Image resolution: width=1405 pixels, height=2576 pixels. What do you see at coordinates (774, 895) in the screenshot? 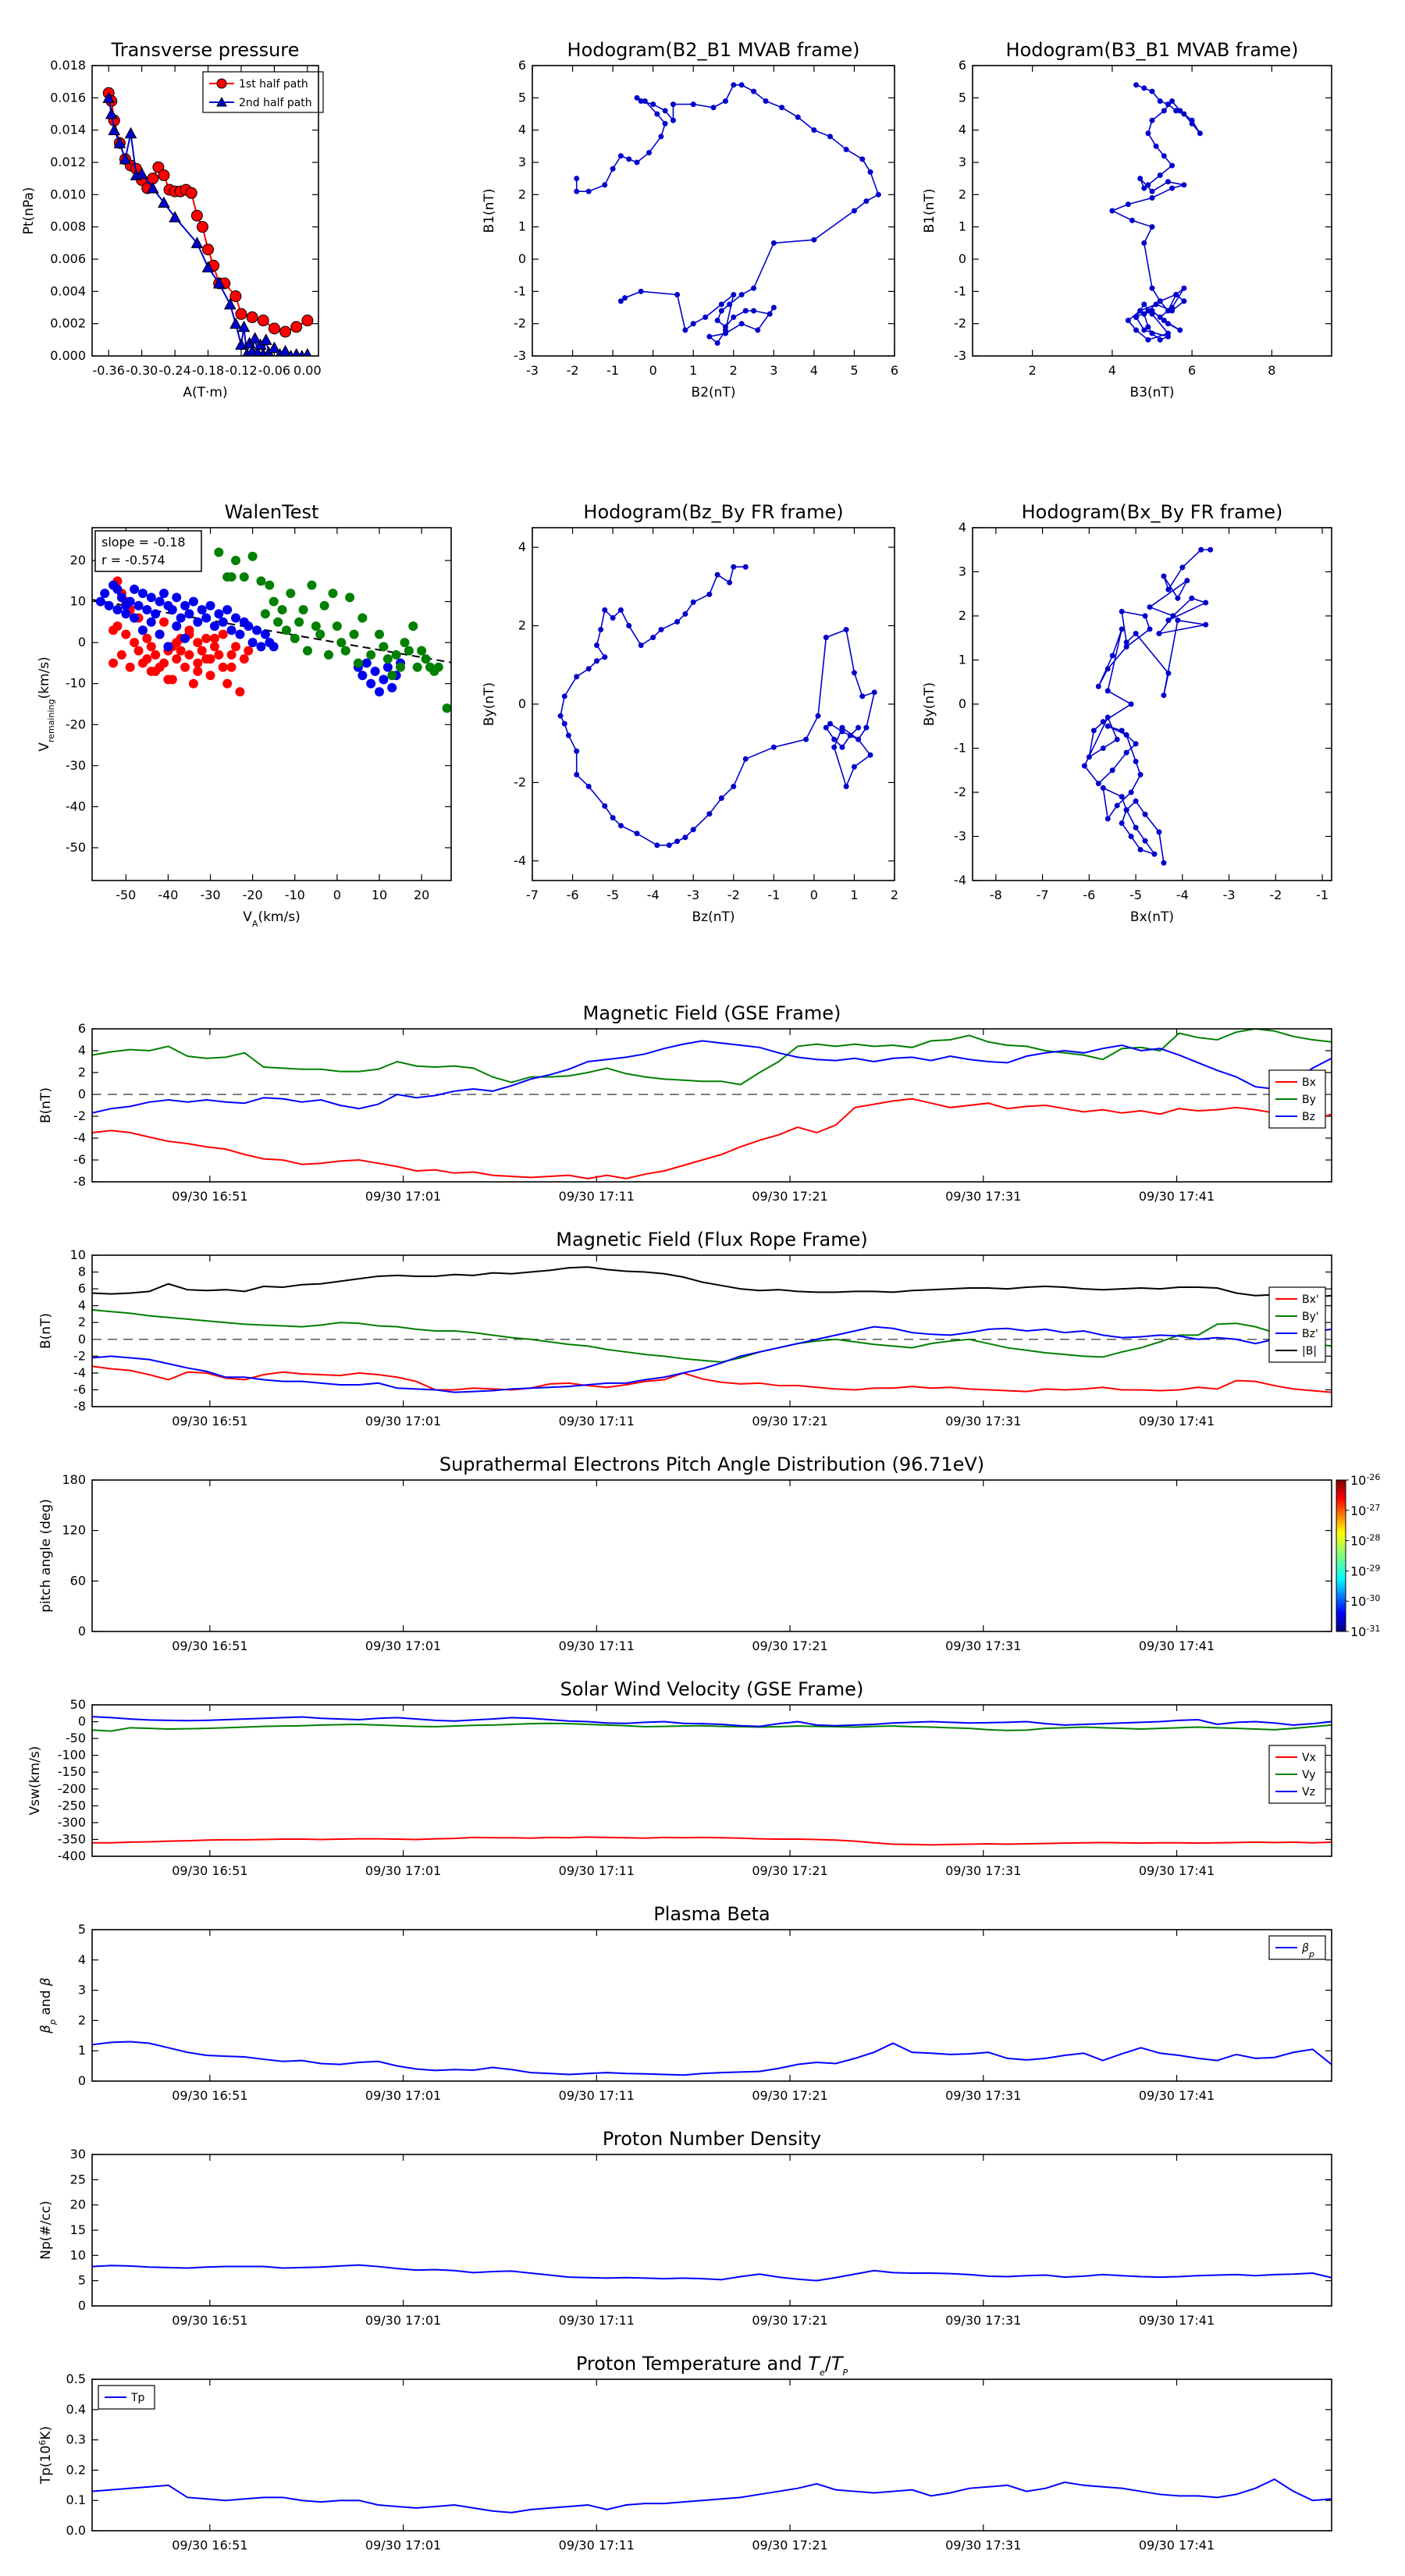
I see `x-tick-label: -1` at bounding box center [774, 895].